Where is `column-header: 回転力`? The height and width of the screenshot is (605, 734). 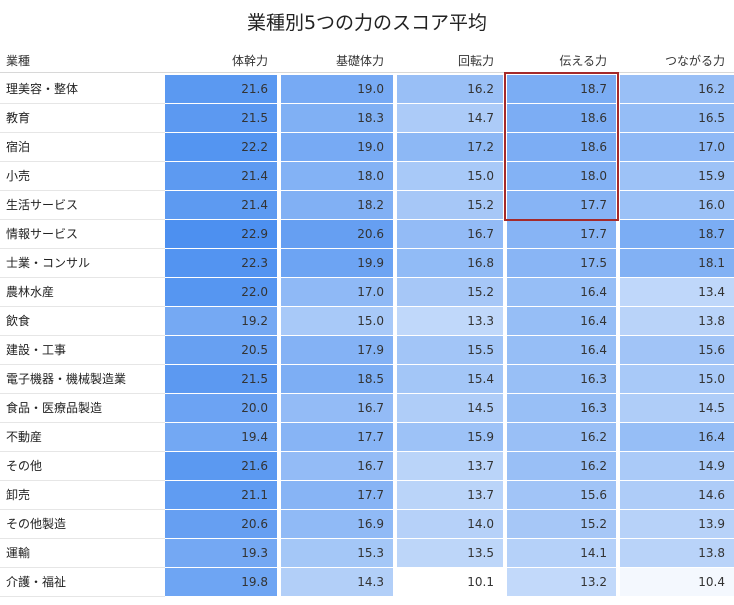
column-header: 回転力 is located at coordinates (475, 61).